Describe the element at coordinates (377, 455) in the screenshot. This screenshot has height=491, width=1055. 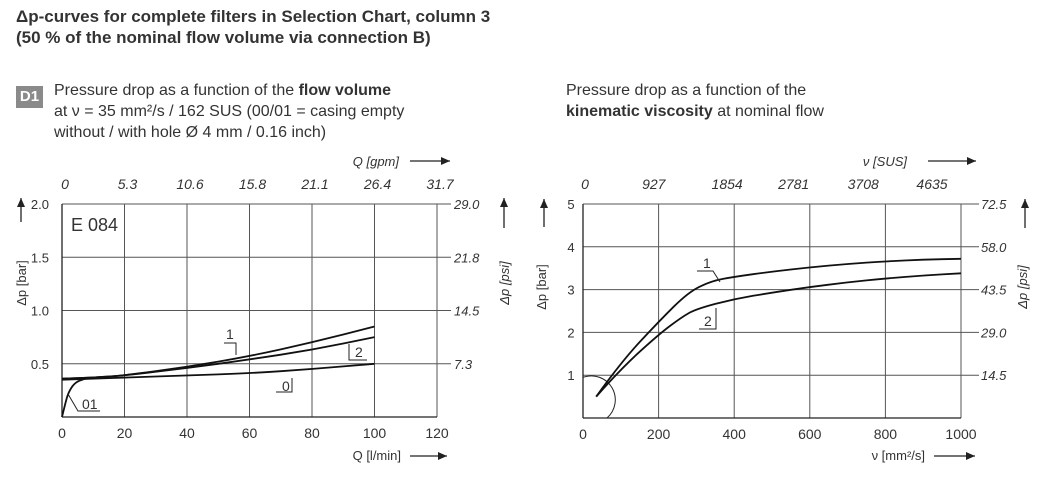
I see `x-axis-title: Q [l/min]` at that location.